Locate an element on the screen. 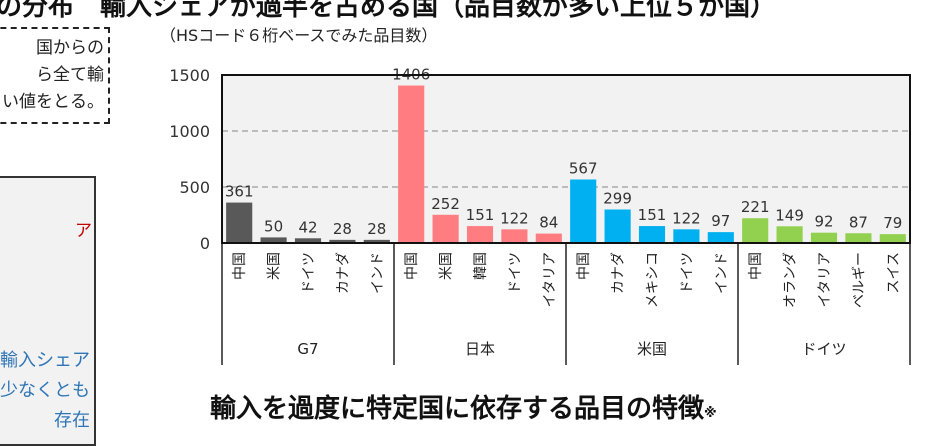  data-label: 149 is located at coordinates (789, 215).